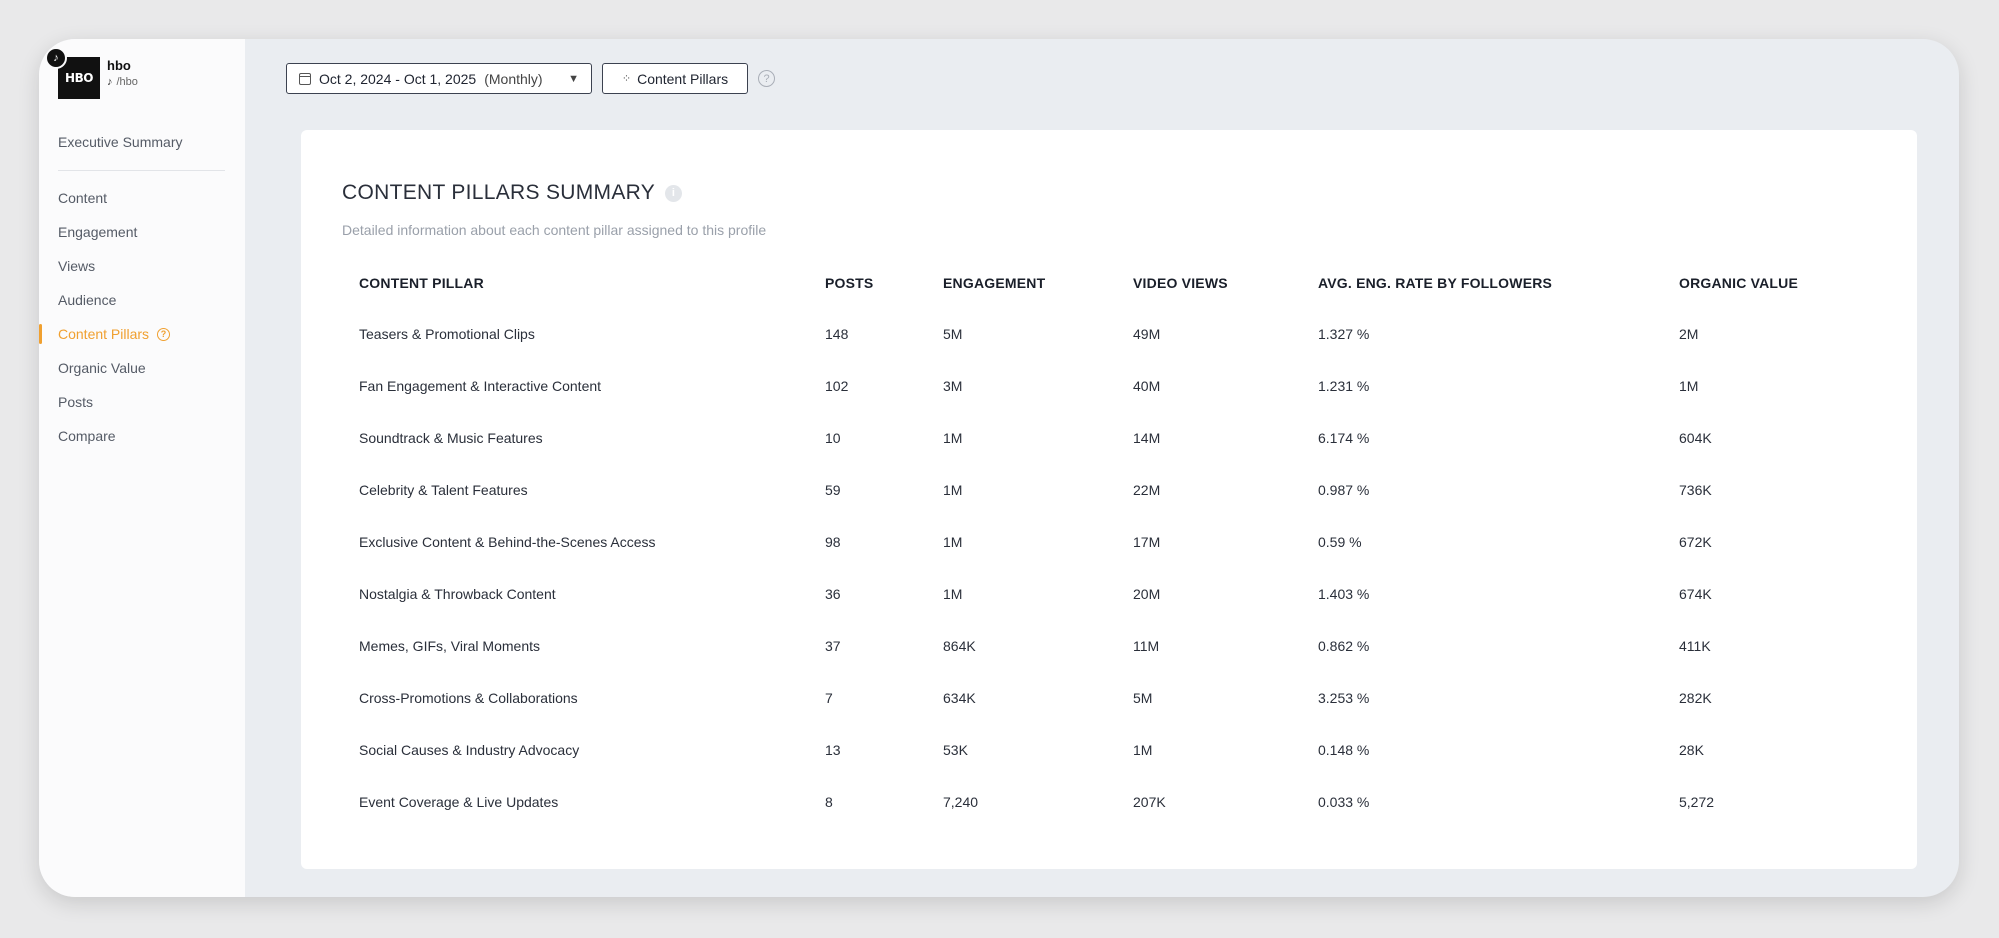 This screenshot has height=938, width=1999. What do you see at coordinates (1344, 802) in the screenshot?
I see `cell-avg-eng-rate: 0.033 %` at bounding box center [1344, 802].